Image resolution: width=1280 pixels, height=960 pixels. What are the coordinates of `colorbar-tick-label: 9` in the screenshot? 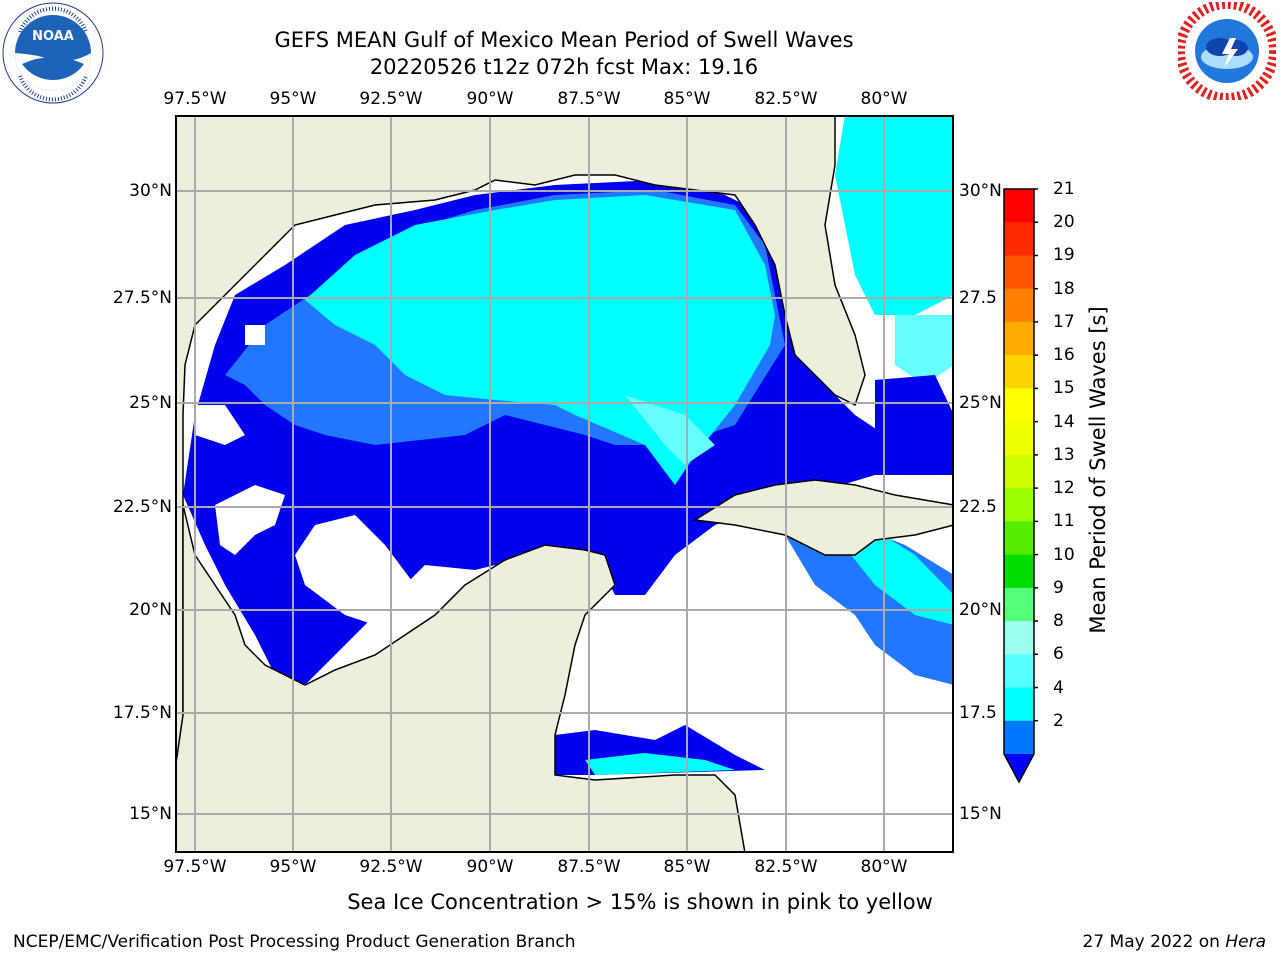 It's located at (1058, 587).